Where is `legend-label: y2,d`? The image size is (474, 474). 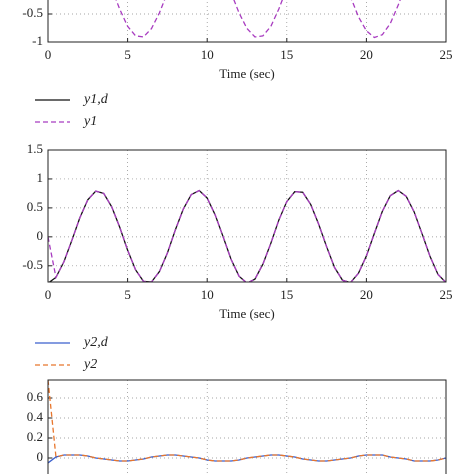 legend-label: y2,d is located at coordinates (95, 342).